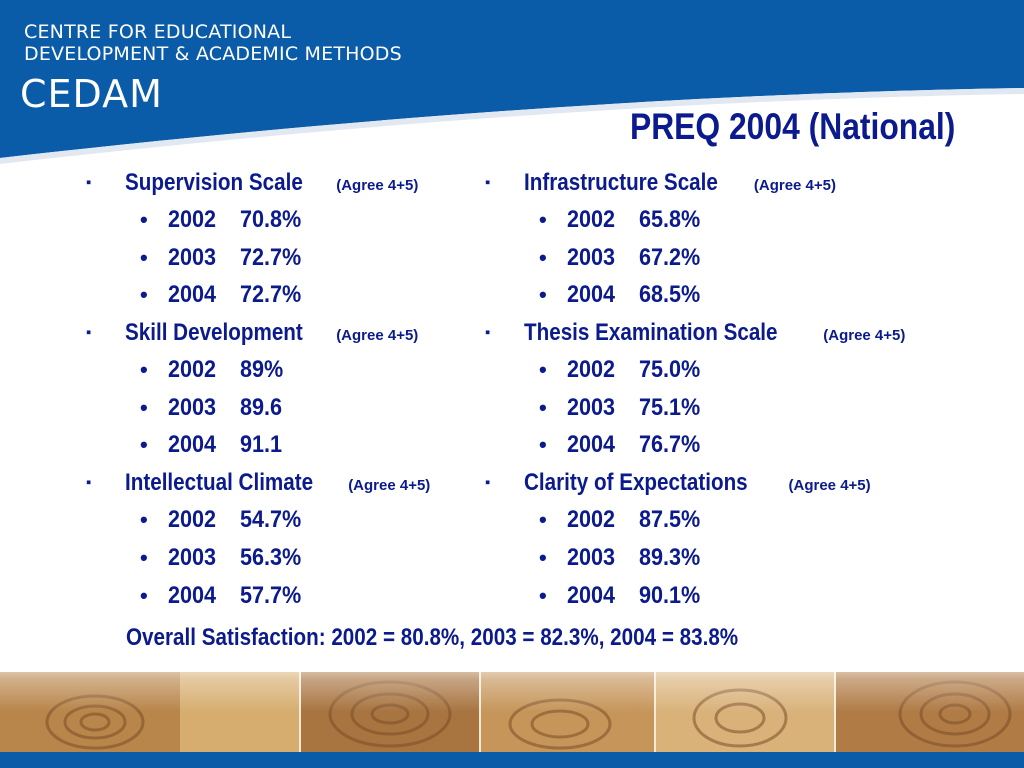  What do you see at coordinates (271, 219) in the screenshot?
I see `percentage-value: 70.8%` at bounding box center [271, 219].